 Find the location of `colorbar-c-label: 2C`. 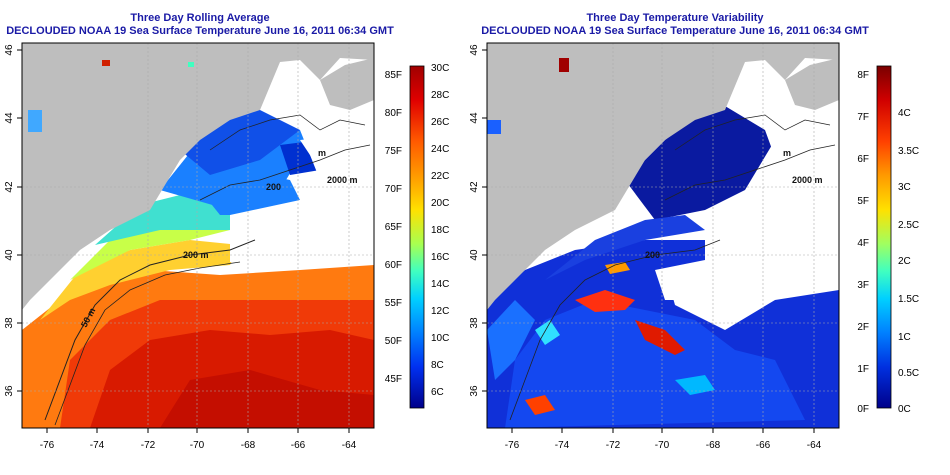

colorbar-c-label: 2C is located at coordinates (904, 261).